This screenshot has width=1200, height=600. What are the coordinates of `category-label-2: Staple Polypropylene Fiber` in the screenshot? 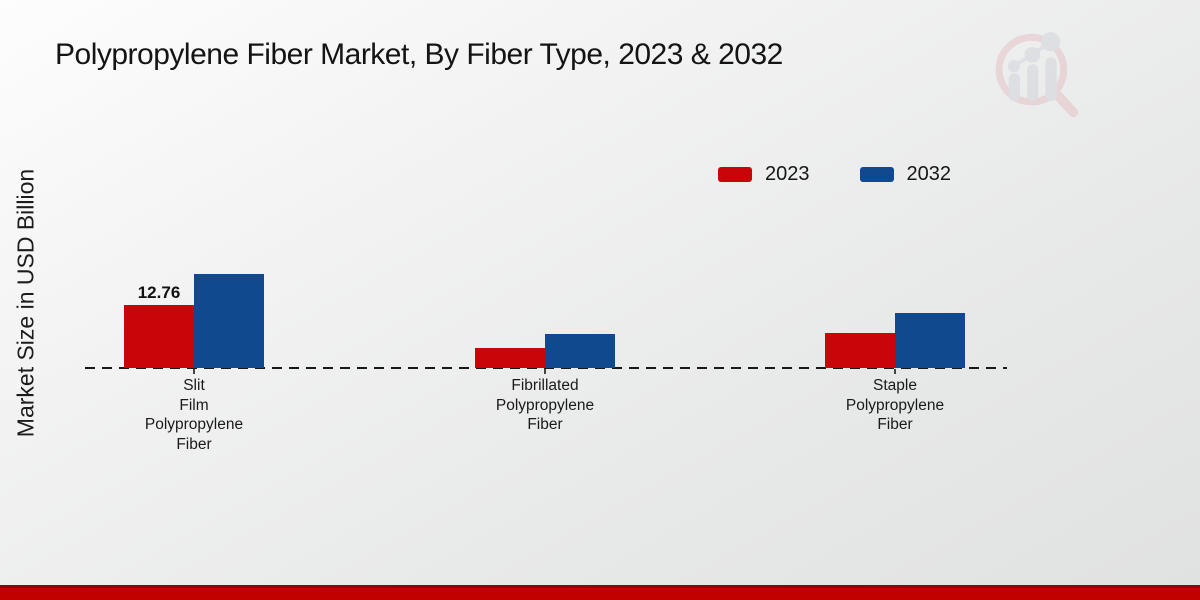 It's located at (895, 405).